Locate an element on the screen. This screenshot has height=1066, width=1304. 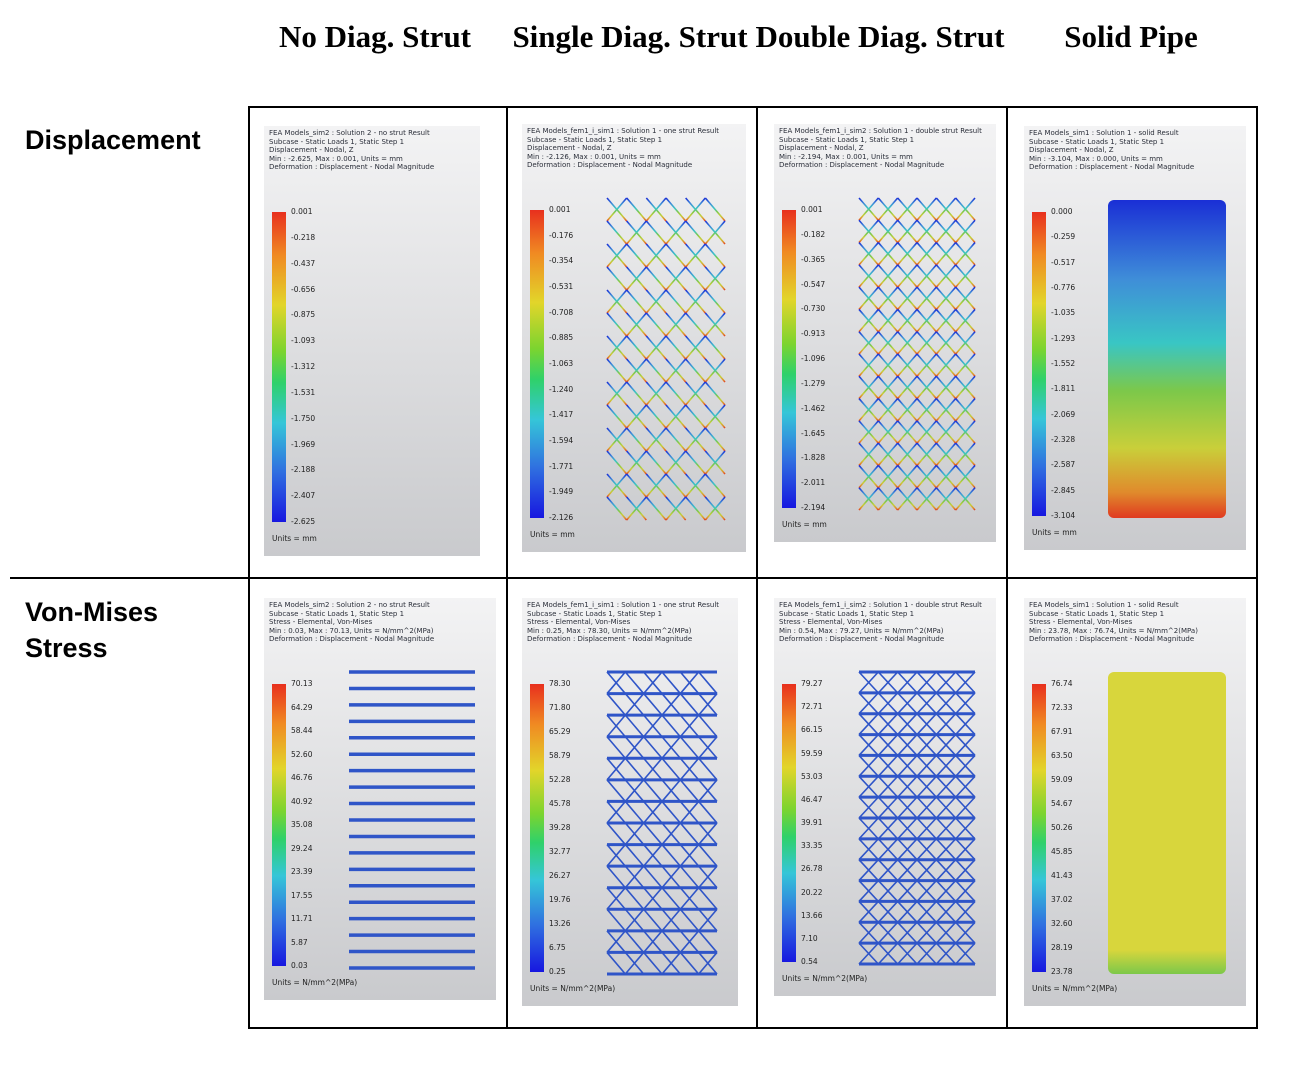
color-legend-tick: -0.531 is located at coordinates (561, 286).